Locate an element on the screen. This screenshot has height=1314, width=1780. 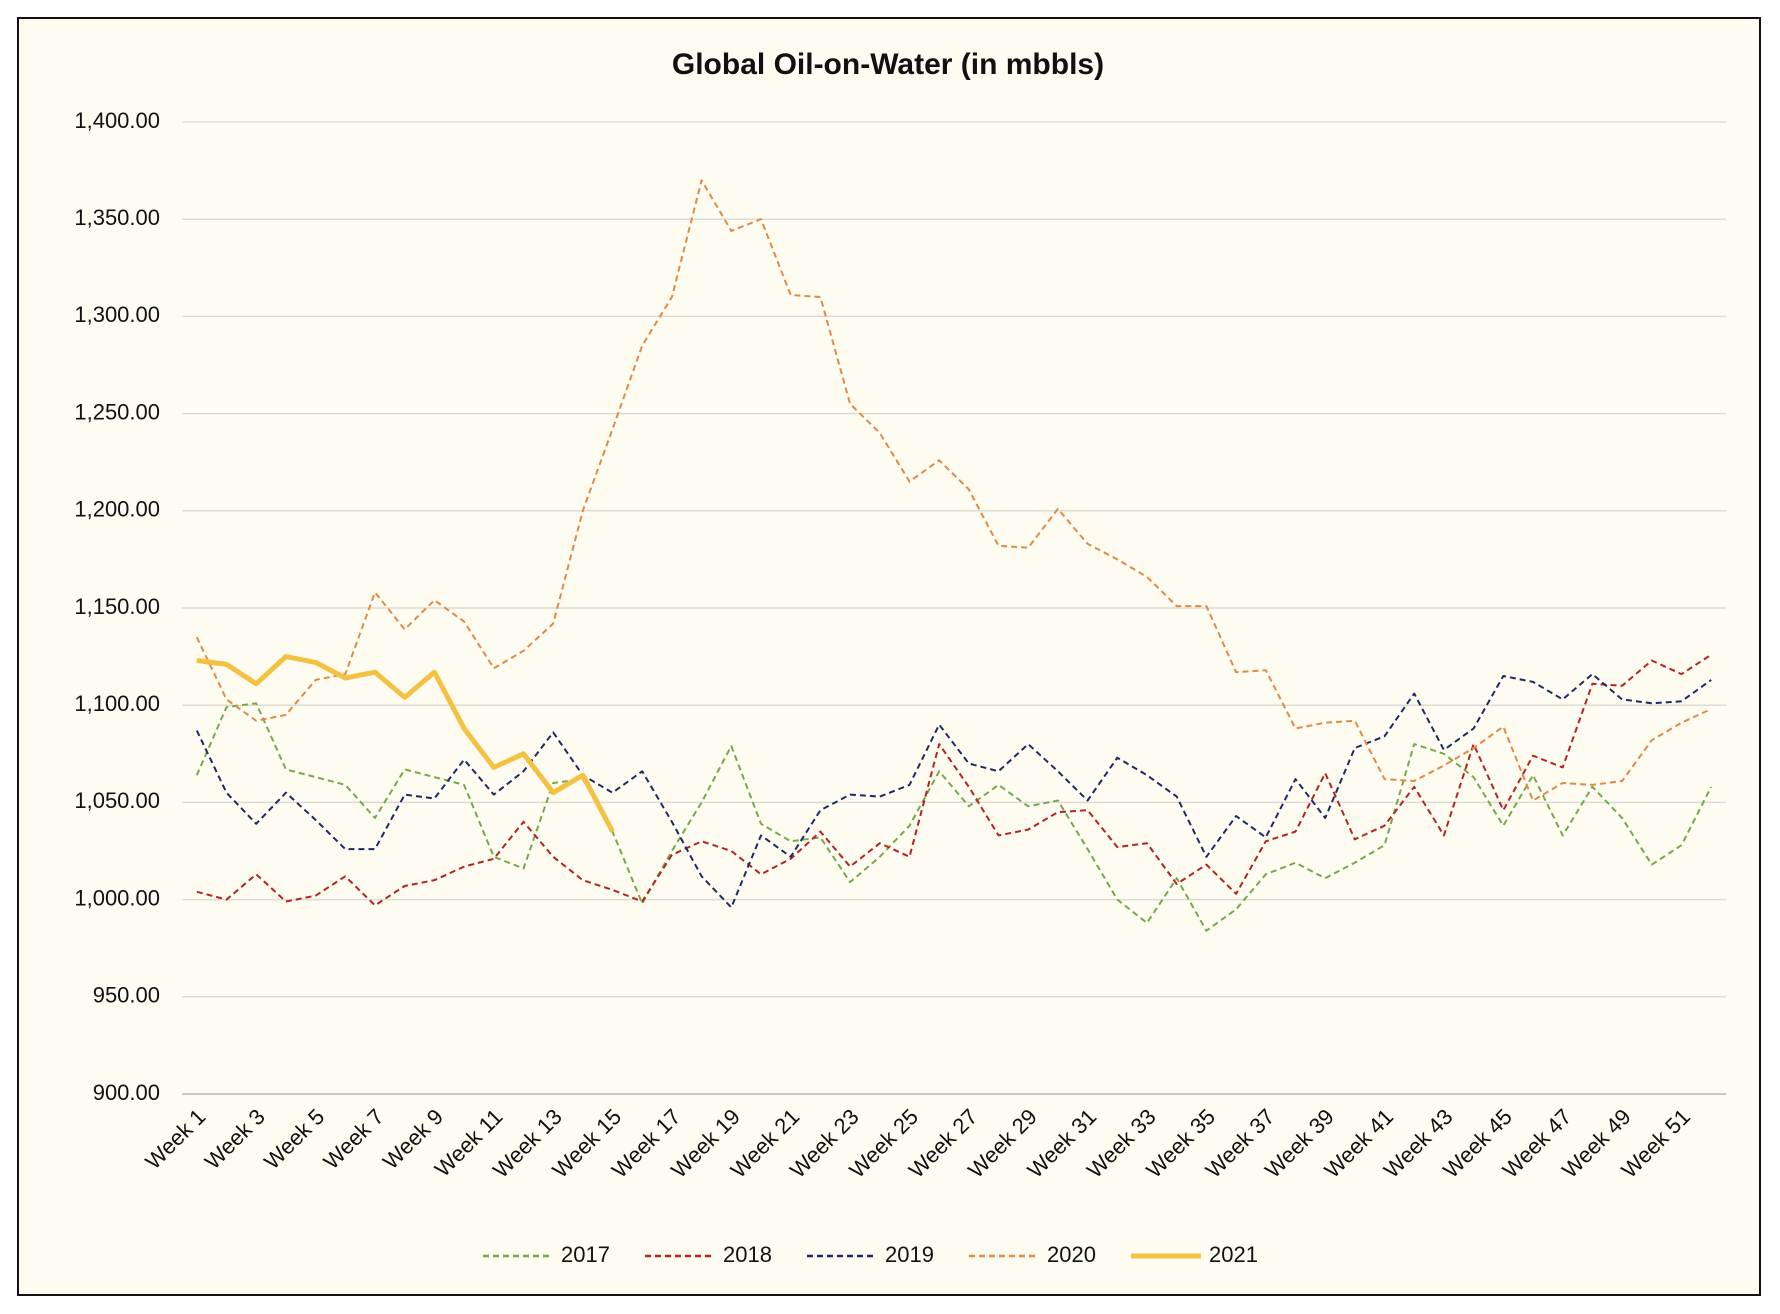
chart-title: Global Oil-on-Water (in mbbls) is located at coordinates (888, 64).